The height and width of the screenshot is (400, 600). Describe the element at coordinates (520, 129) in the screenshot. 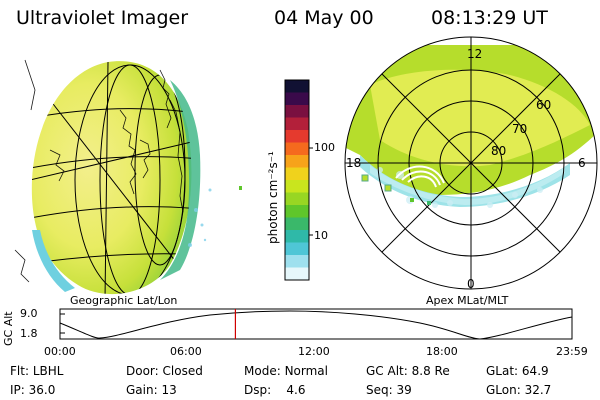

I see `mlat-label-70: 70` at that location.